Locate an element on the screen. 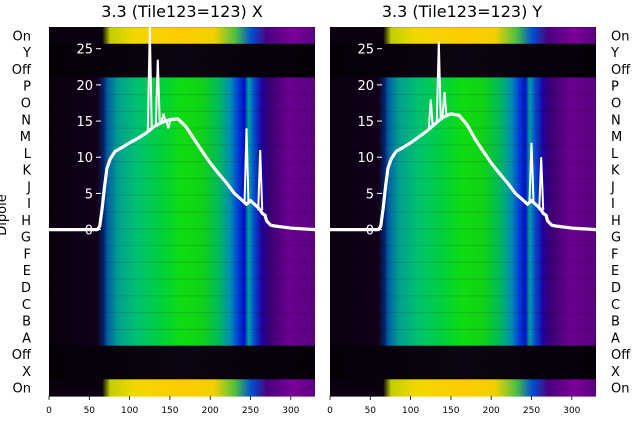 The image size is (640, 440). x-tick-labels: 0 50 100 150 200 250 300 is located at coordinates (454, 406).